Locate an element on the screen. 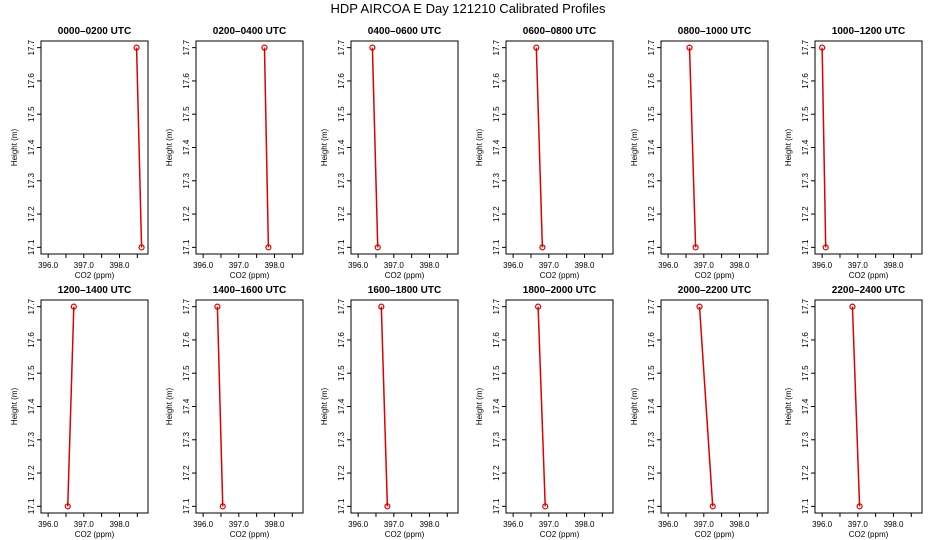 The height and width of the screenshot is (540, 936). panel-title: 0800–1000 UTC is located at coordinates (714, 31).